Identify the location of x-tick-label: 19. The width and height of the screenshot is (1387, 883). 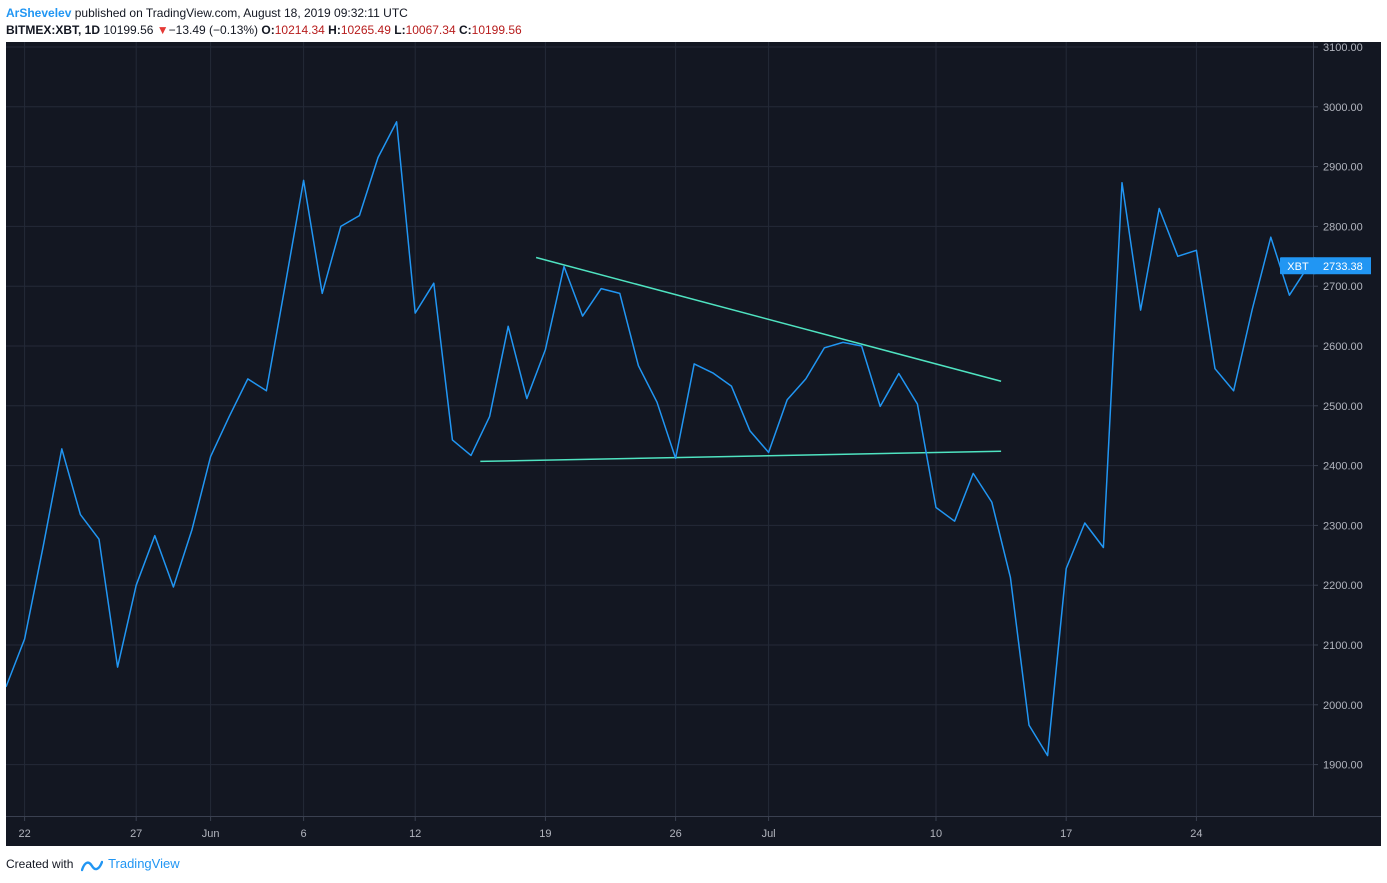
(545, 834).